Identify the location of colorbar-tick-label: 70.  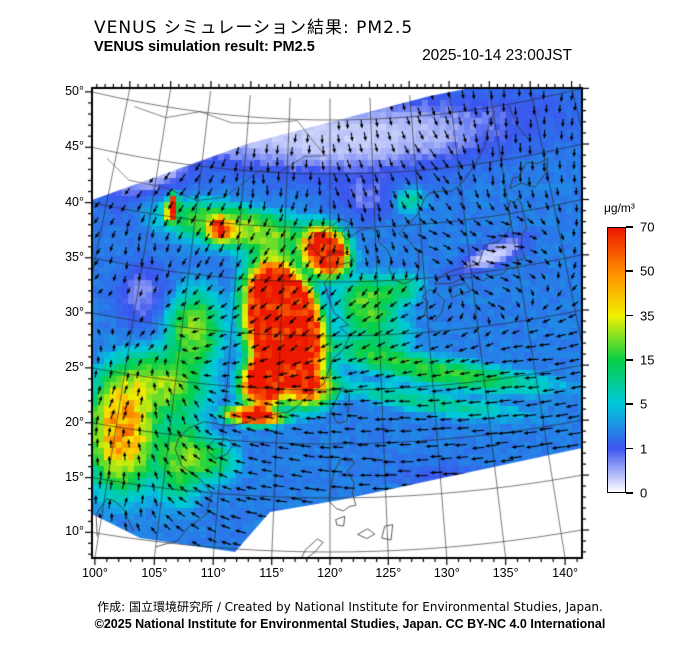
(647, 227).